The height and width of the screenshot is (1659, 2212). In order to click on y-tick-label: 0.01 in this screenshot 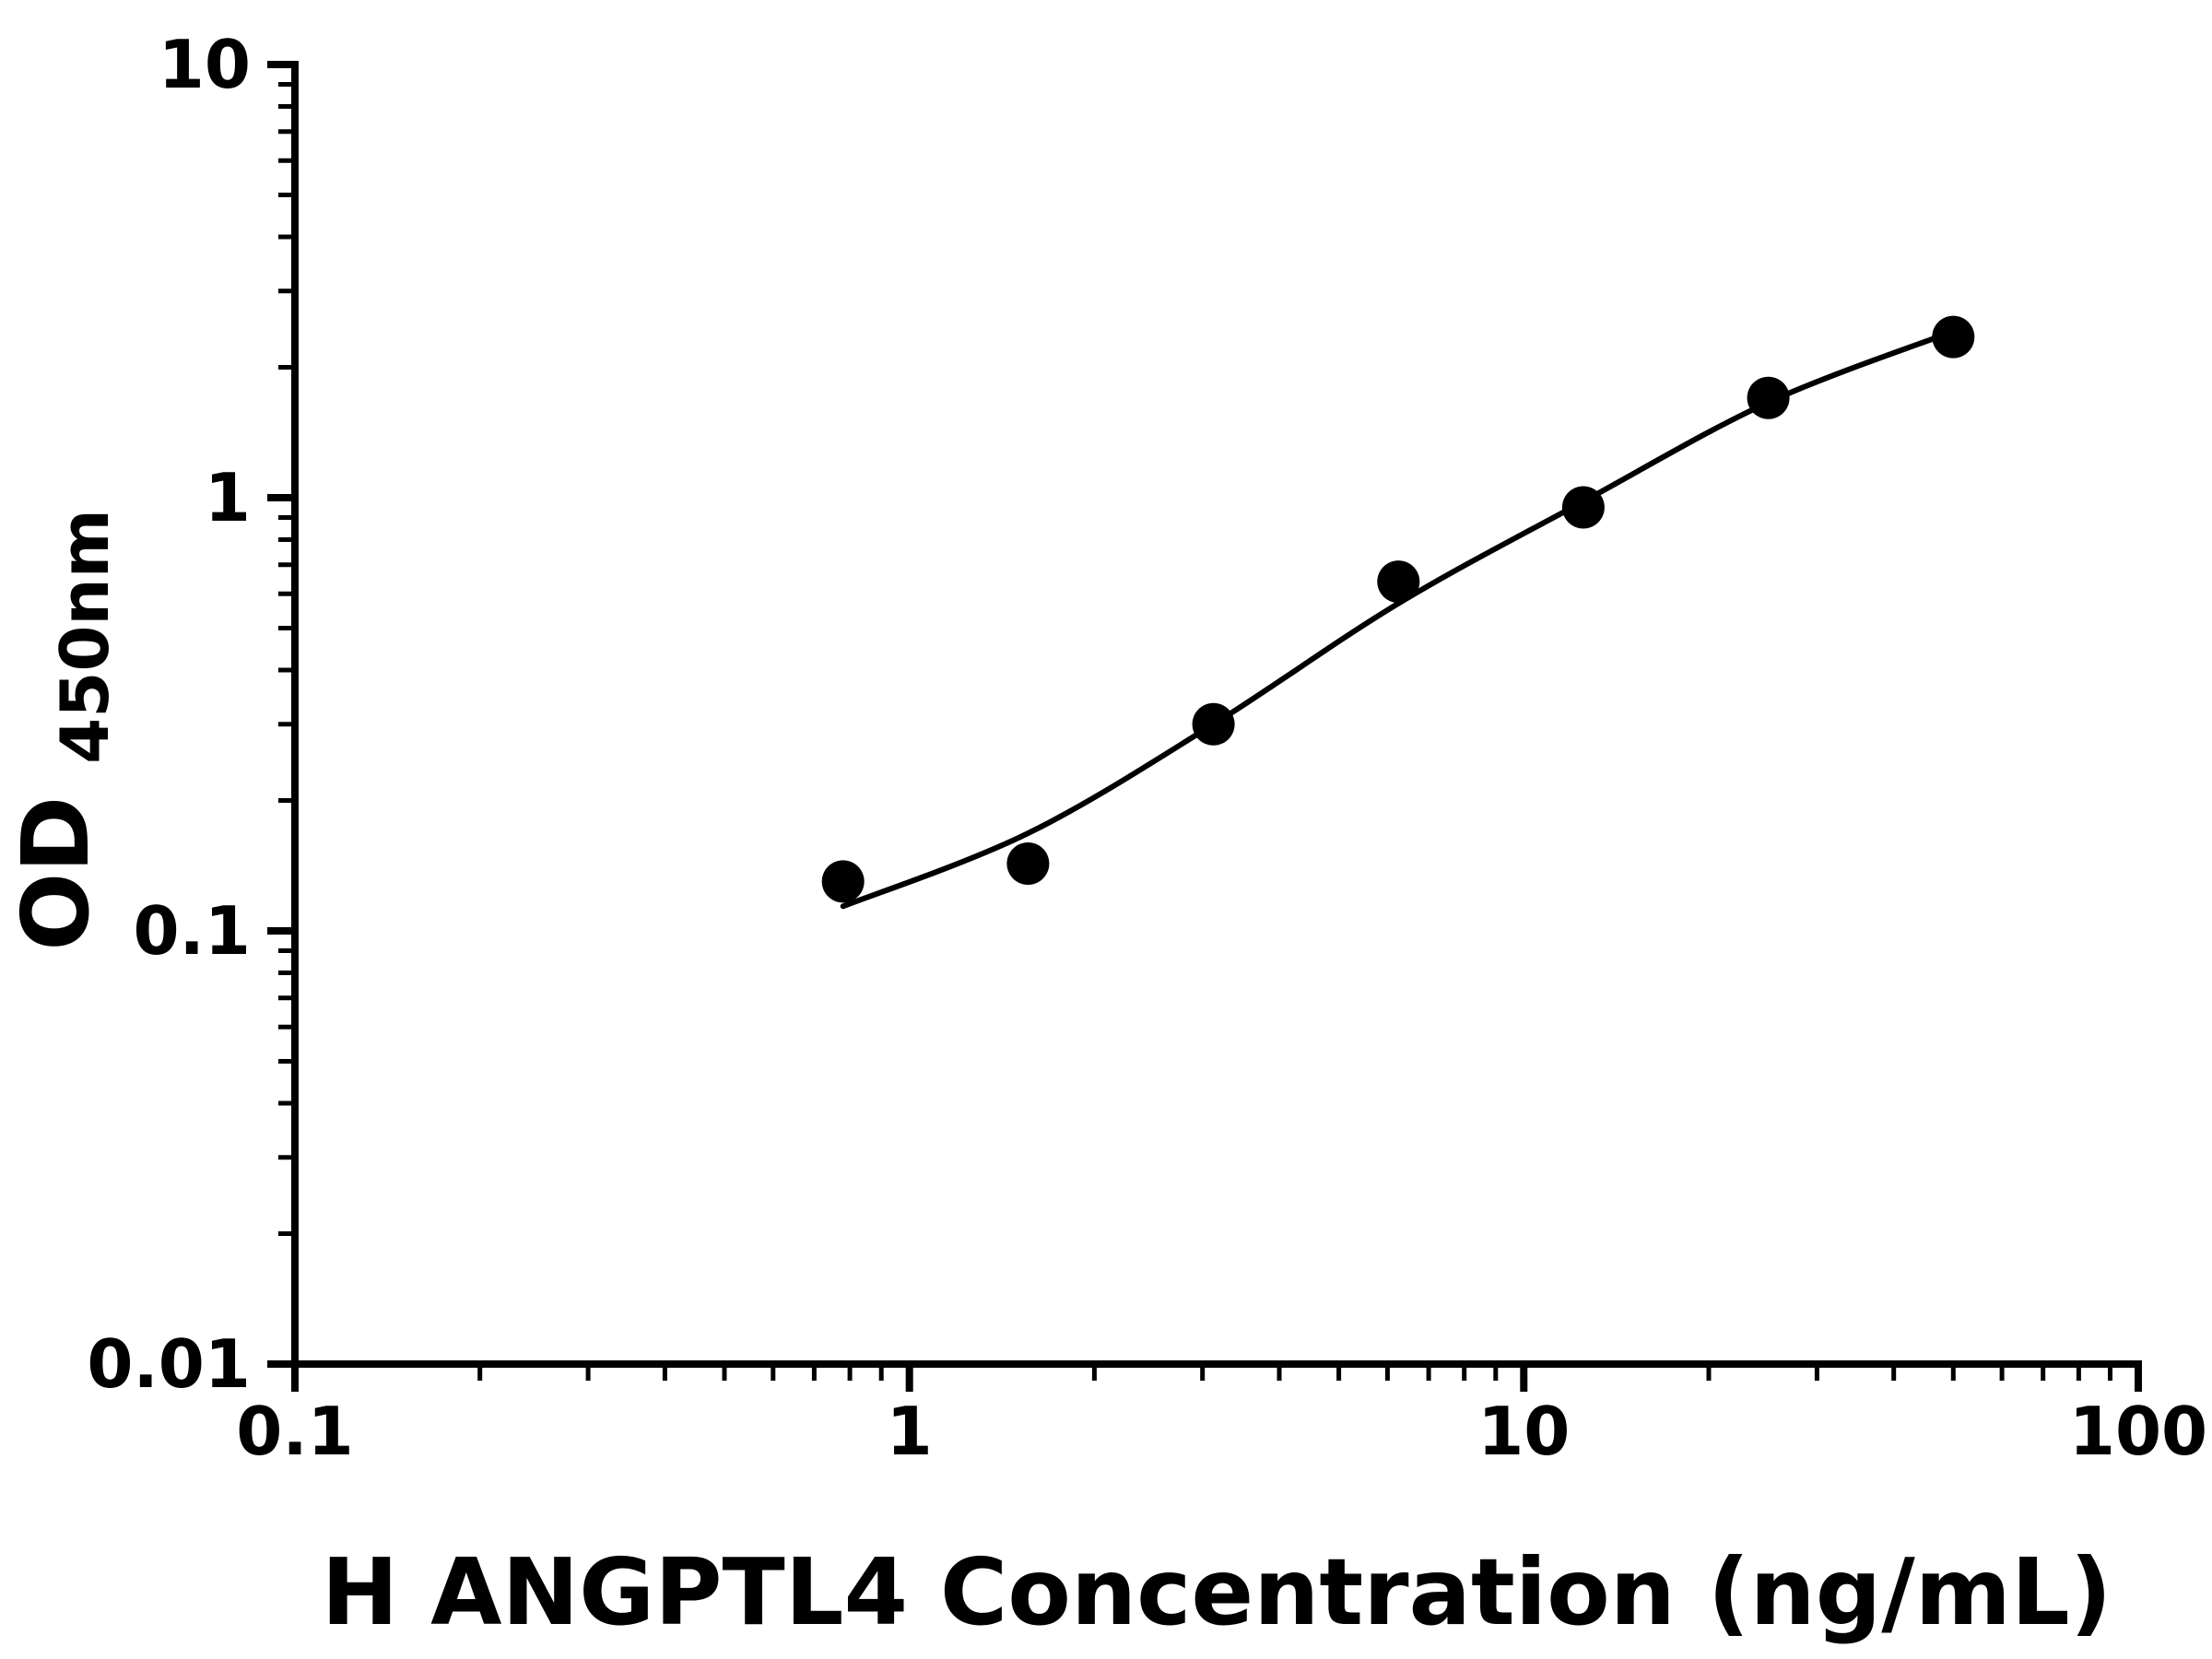, I will do `click(169, 1364)`.